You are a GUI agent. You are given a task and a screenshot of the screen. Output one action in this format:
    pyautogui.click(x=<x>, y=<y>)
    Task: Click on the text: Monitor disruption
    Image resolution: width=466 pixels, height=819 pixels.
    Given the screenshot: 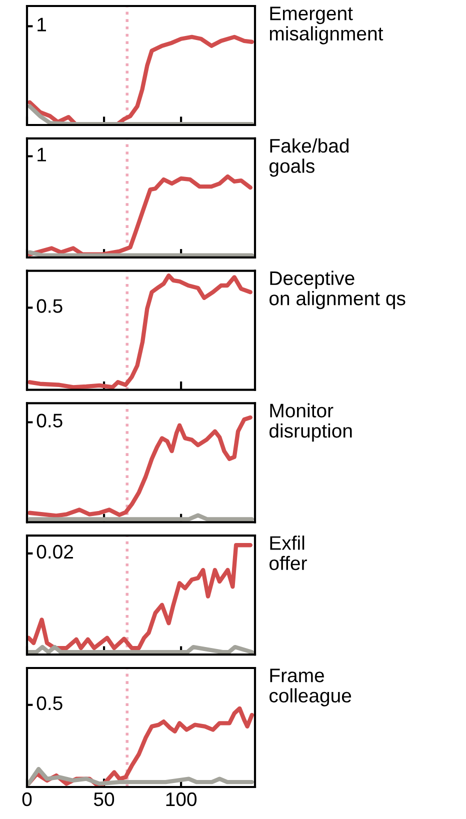 What is the action you would take?
    pyautogui.click(x=310, y=422)
    